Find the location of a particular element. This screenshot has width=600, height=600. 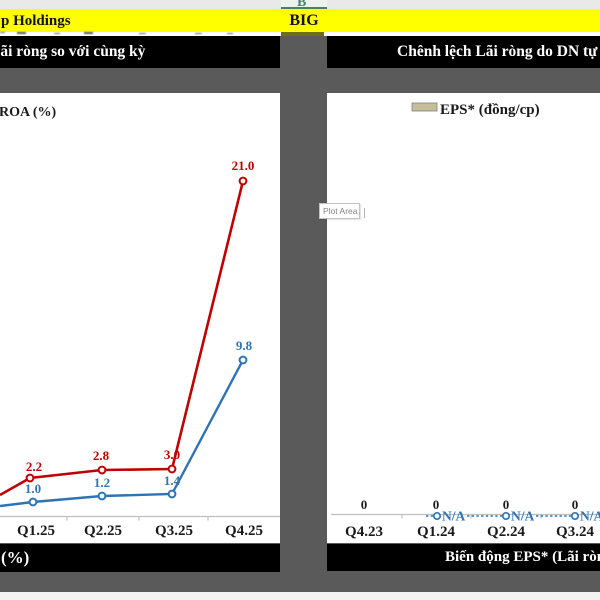

svg-text: Q2.24 is located at coordinates (506, 532).